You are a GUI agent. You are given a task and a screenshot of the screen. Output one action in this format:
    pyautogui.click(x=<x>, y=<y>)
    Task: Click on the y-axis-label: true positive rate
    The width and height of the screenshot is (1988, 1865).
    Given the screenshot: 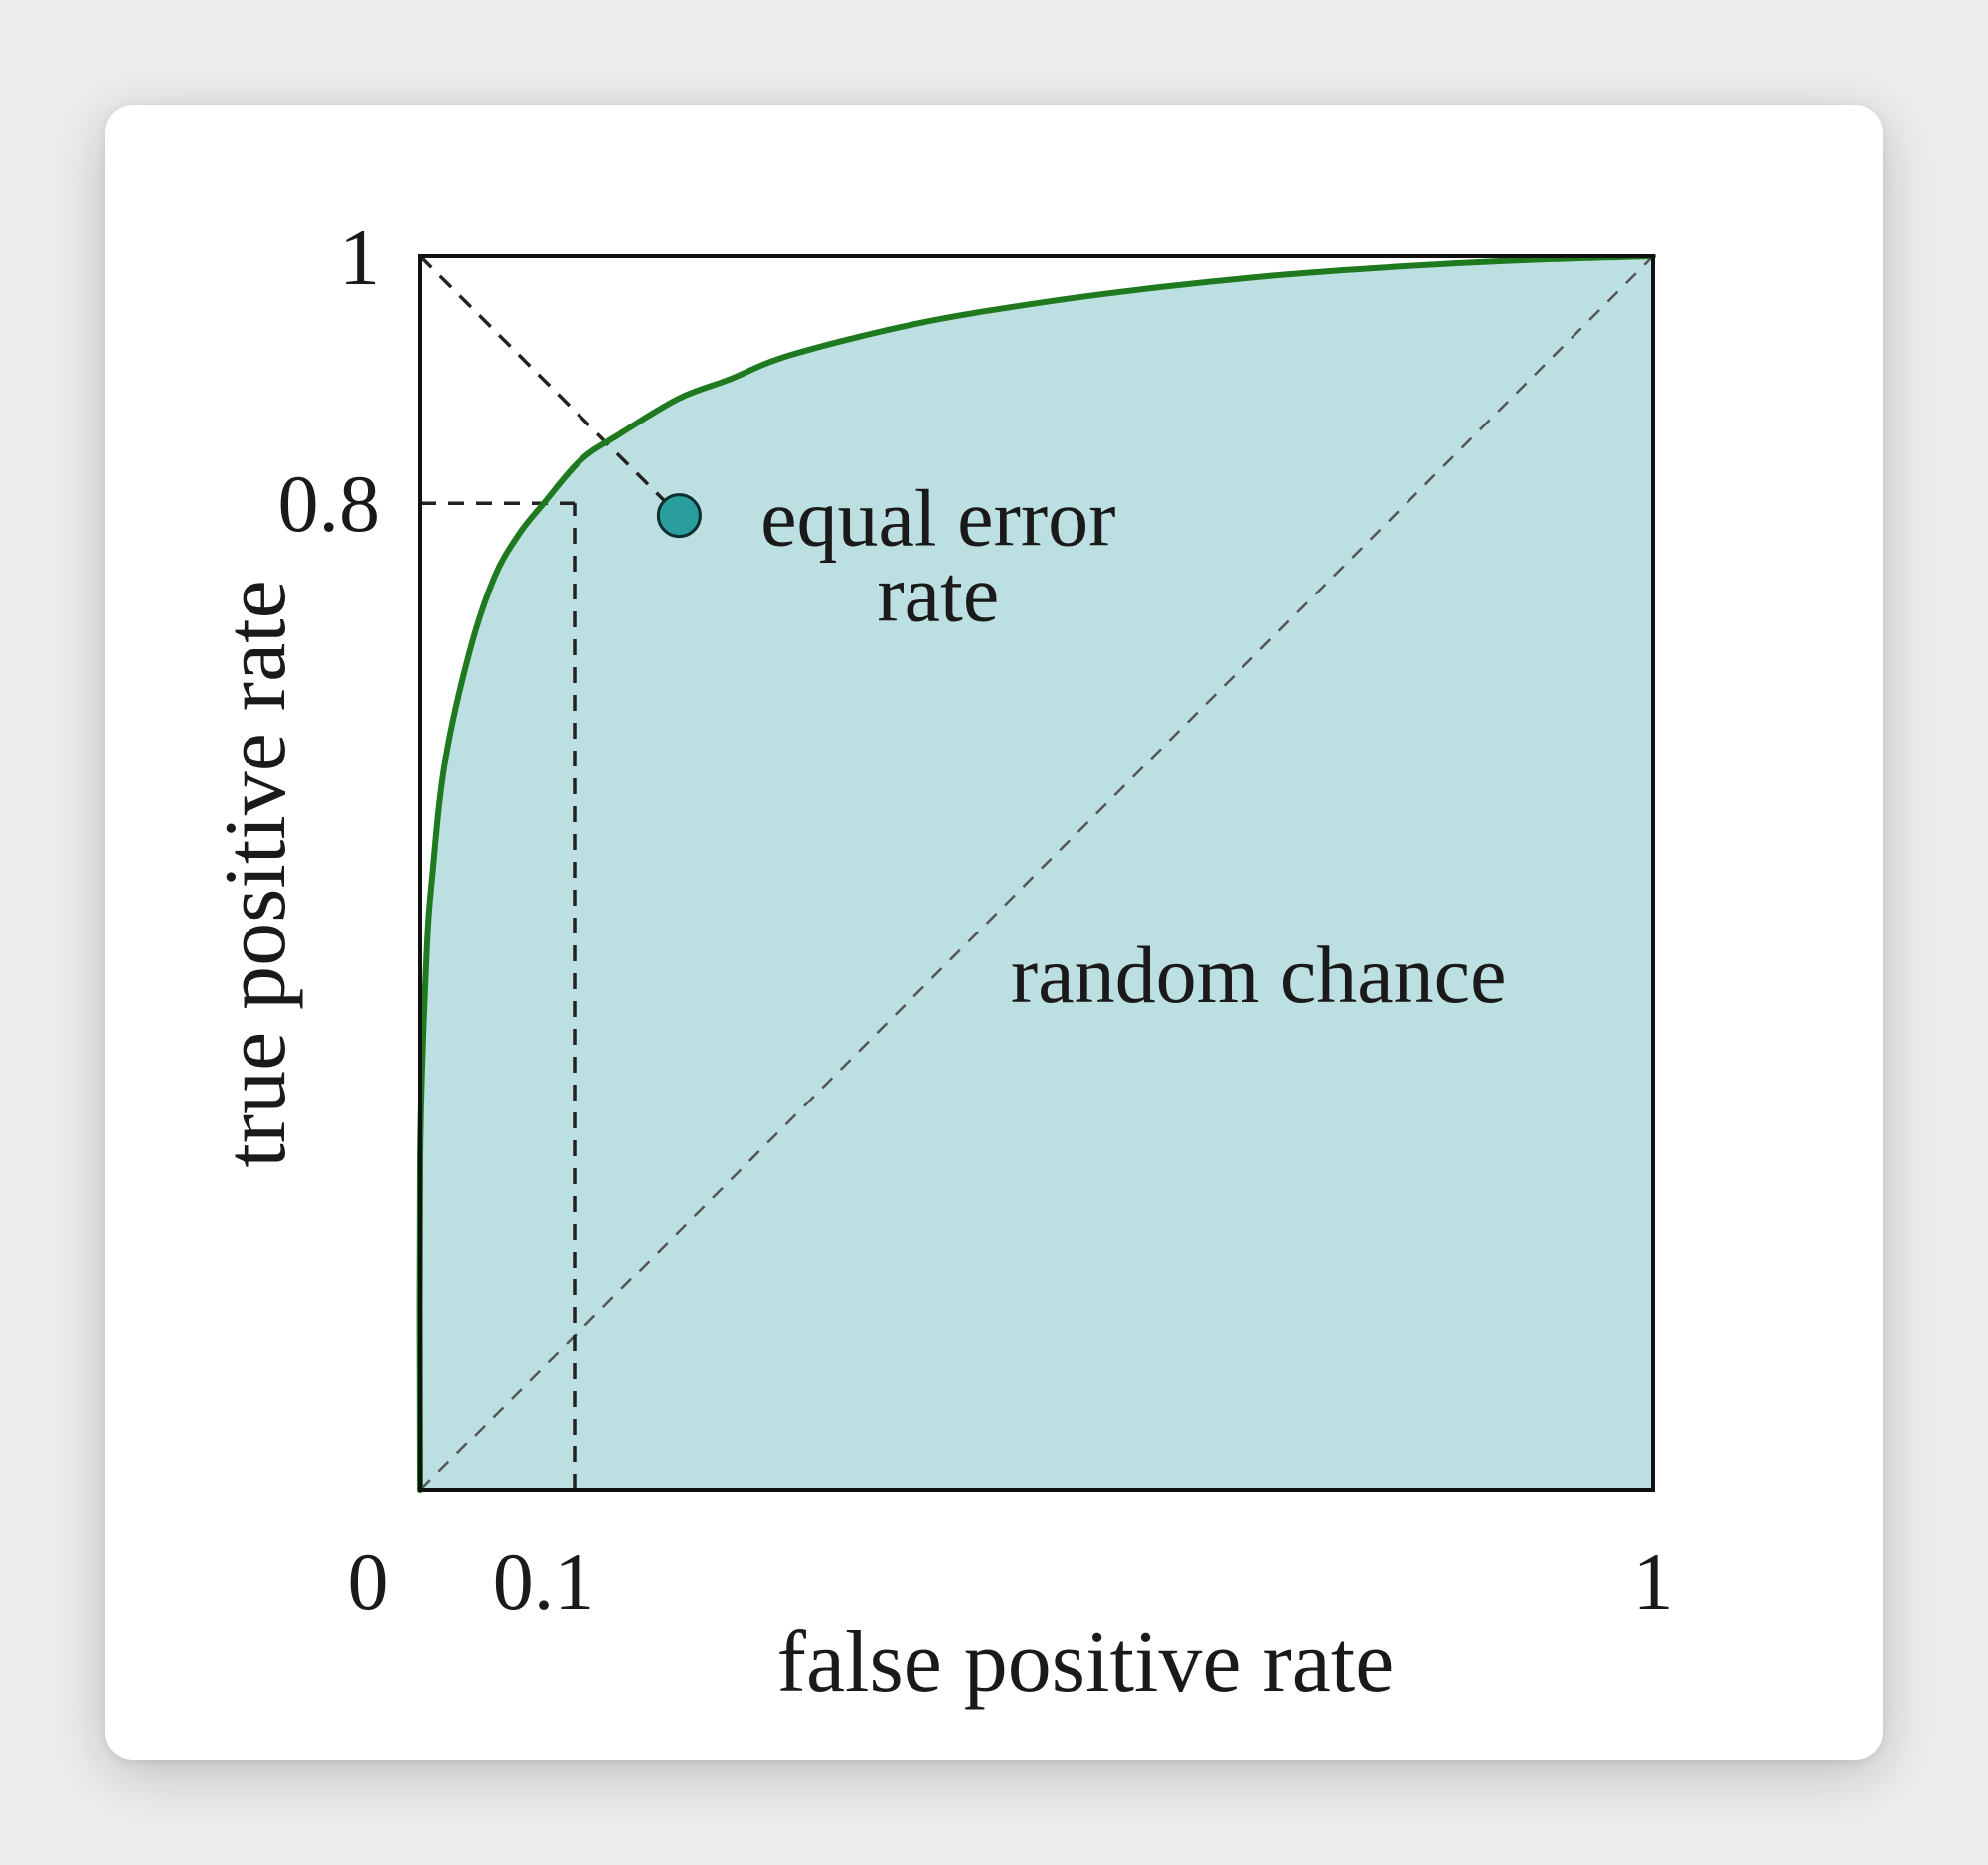 What is the action you would take?
    pyautogui.click(x=256, y=874)
    